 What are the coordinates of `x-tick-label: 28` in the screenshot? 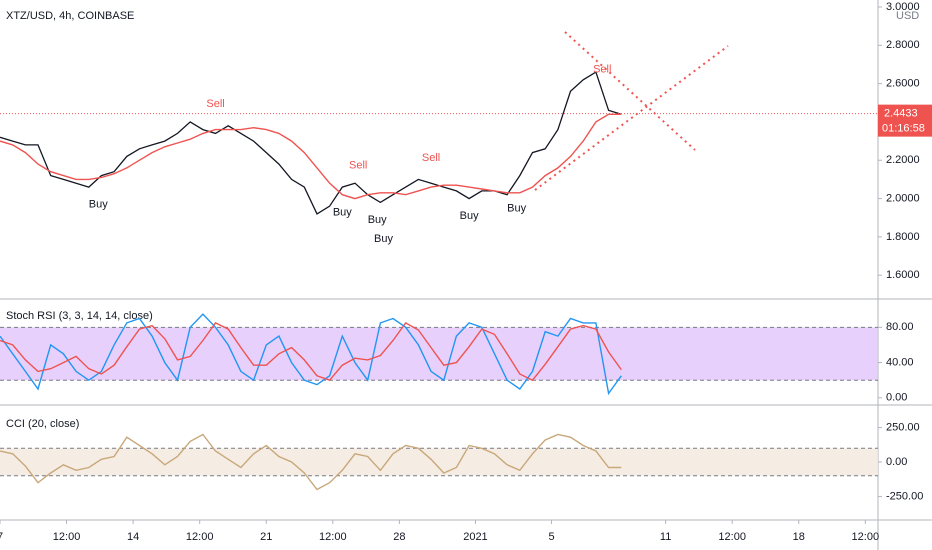 It's located at (399, 537).